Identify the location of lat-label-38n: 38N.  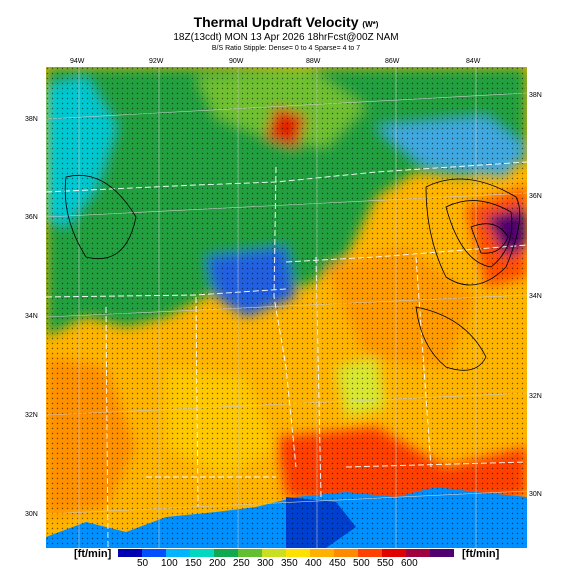
(31, 119).